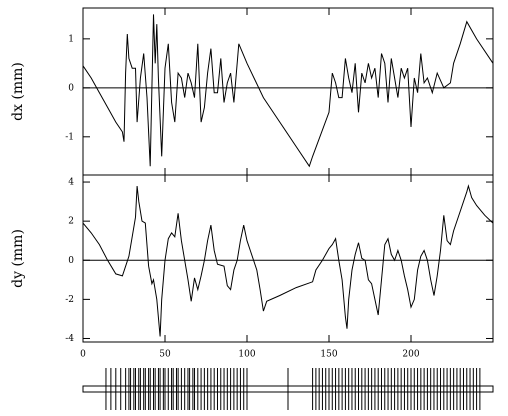  I want to click on y-tick-label: -4, so click(69, 339).